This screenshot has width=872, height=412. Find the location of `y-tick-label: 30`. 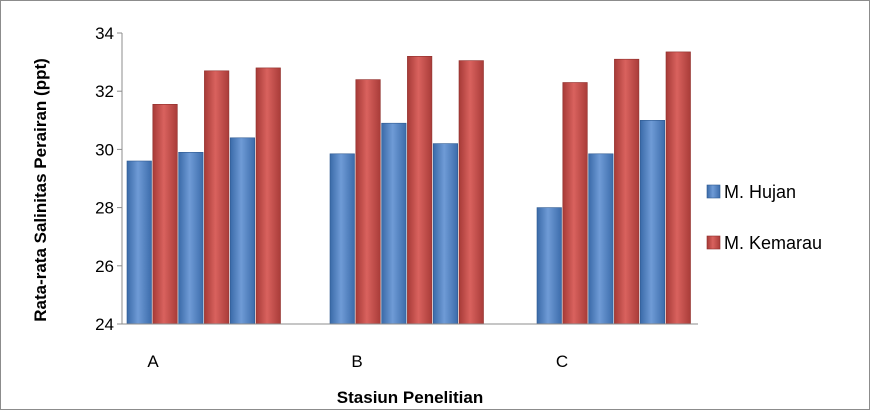

y-tick-label: 30 is located at coordinates (104, 149).